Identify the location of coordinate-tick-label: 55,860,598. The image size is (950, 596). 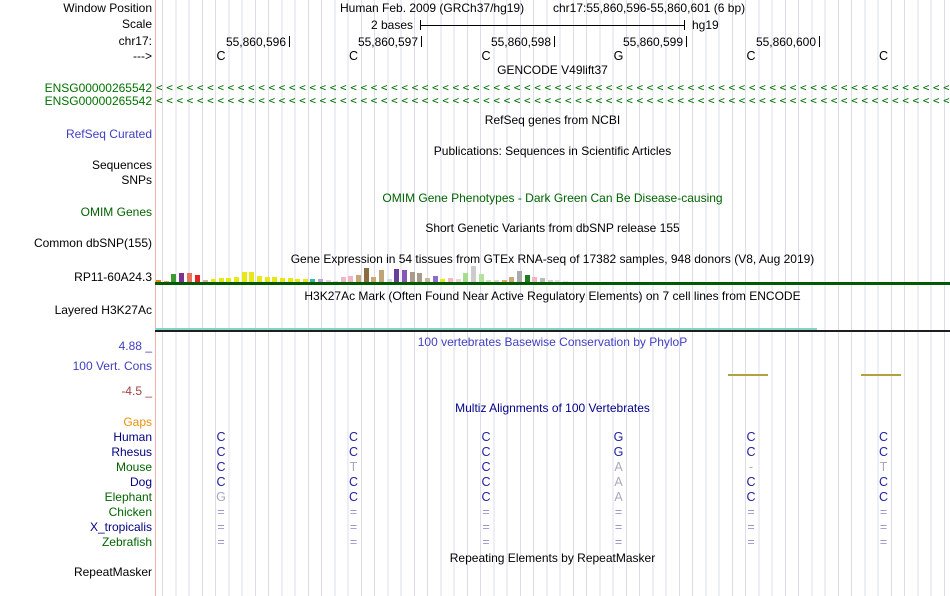
(520, 42).